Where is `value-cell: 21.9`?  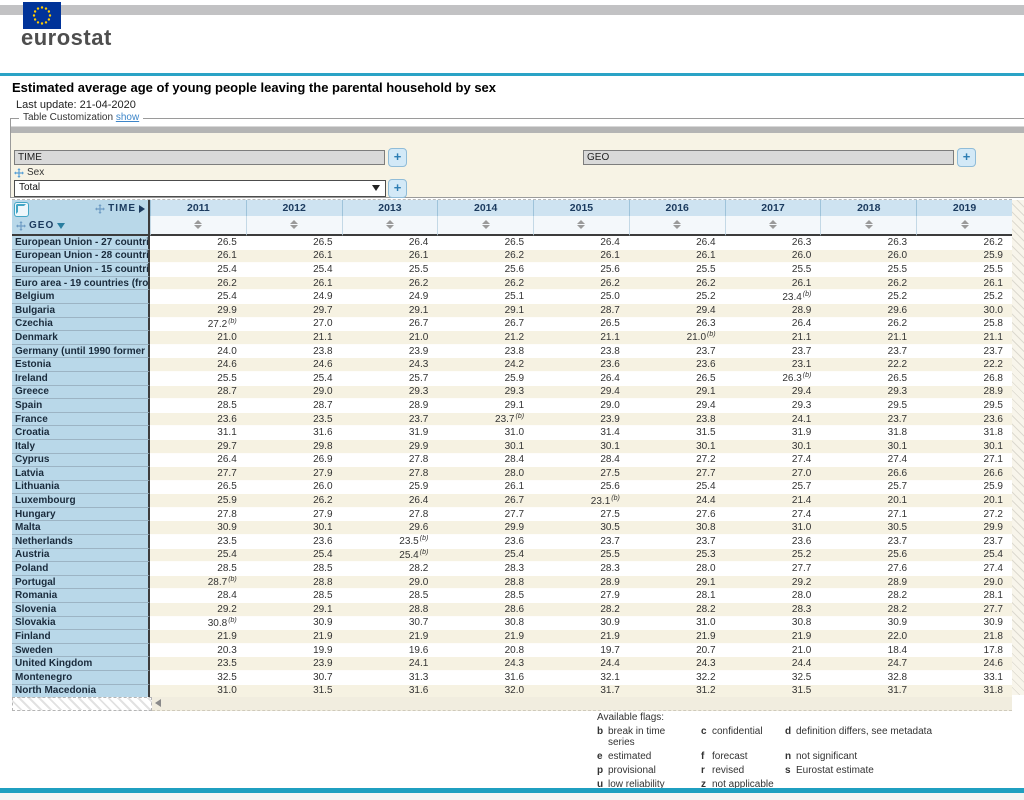 value-cell: 21.9 is located at coordinates (198, 637).